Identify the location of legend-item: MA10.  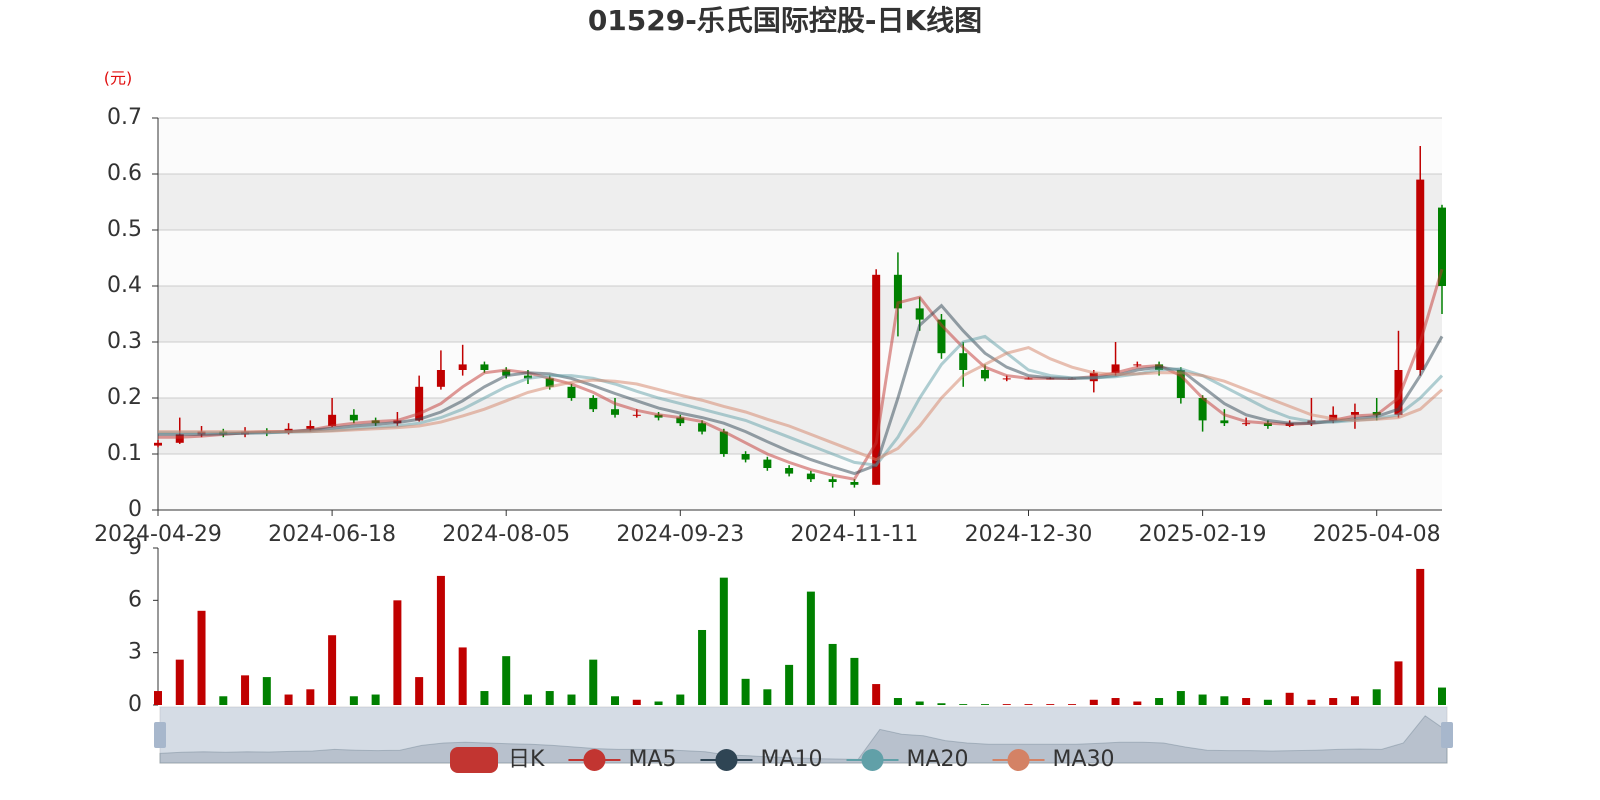
(761, 759).